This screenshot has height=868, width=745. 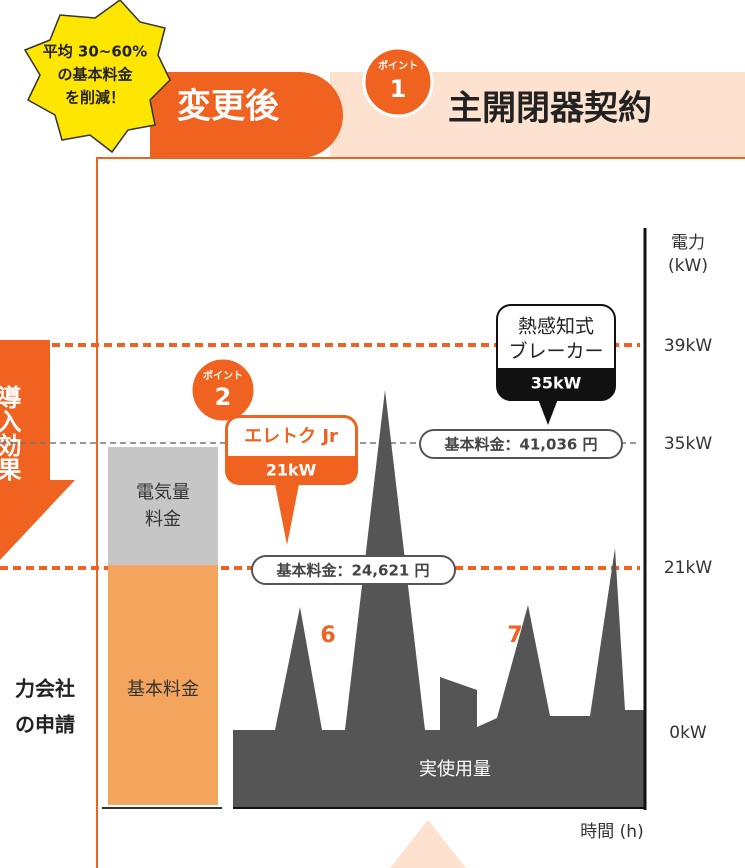 What do you see at coordinates (688, 266) in the screenshot?
I see `unit-label: (kW)` at bounding box center [688, 266].